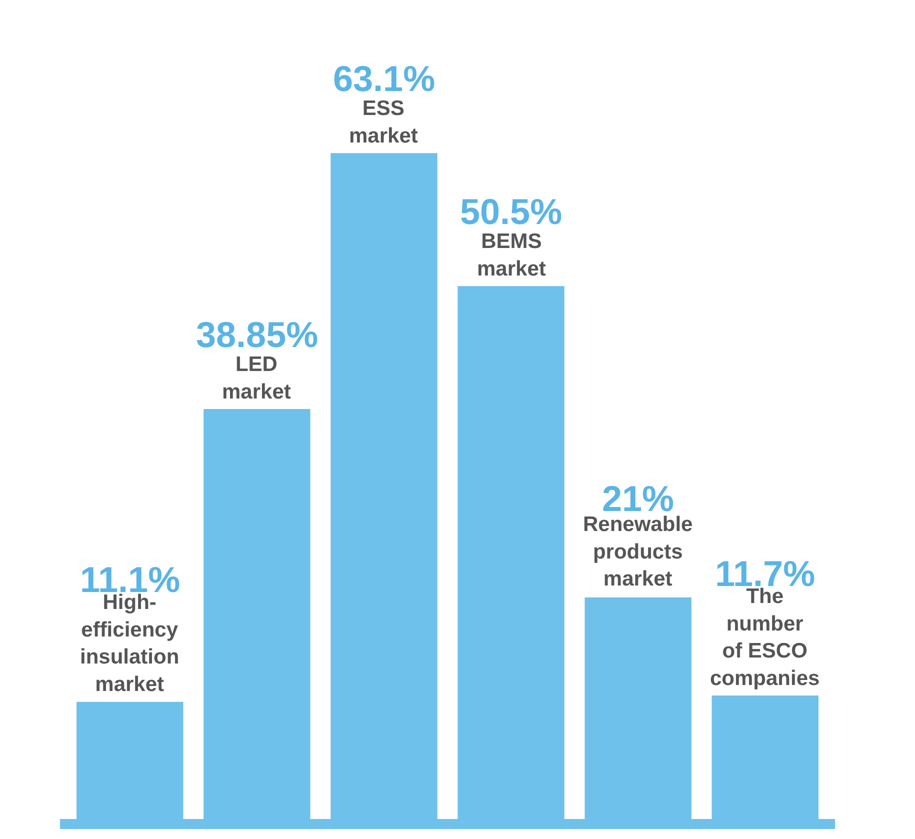 This screenshot has width=915, height=839. I want to click on x-tick-label: BEMS market, so click(511, 255).